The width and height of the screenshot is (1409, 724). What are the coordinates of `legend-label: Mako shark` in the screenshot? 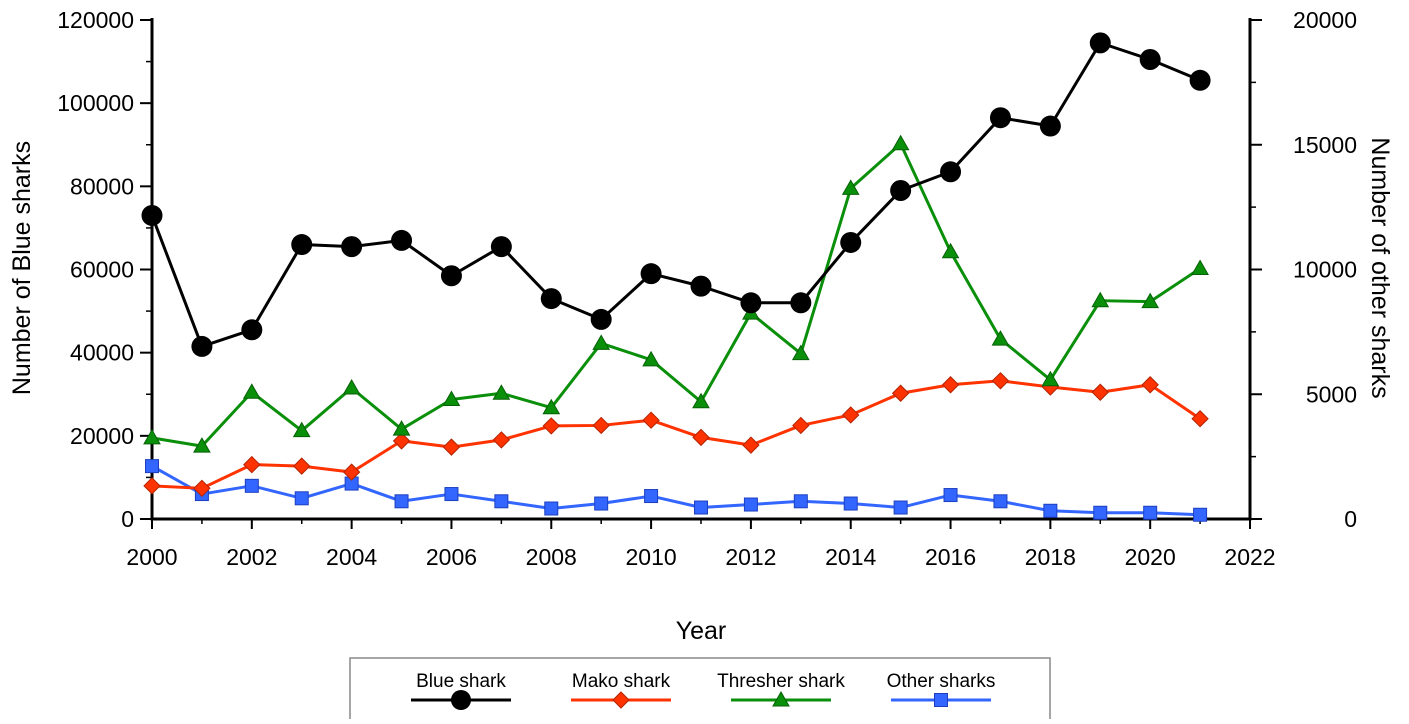 It's located at (621, 681).